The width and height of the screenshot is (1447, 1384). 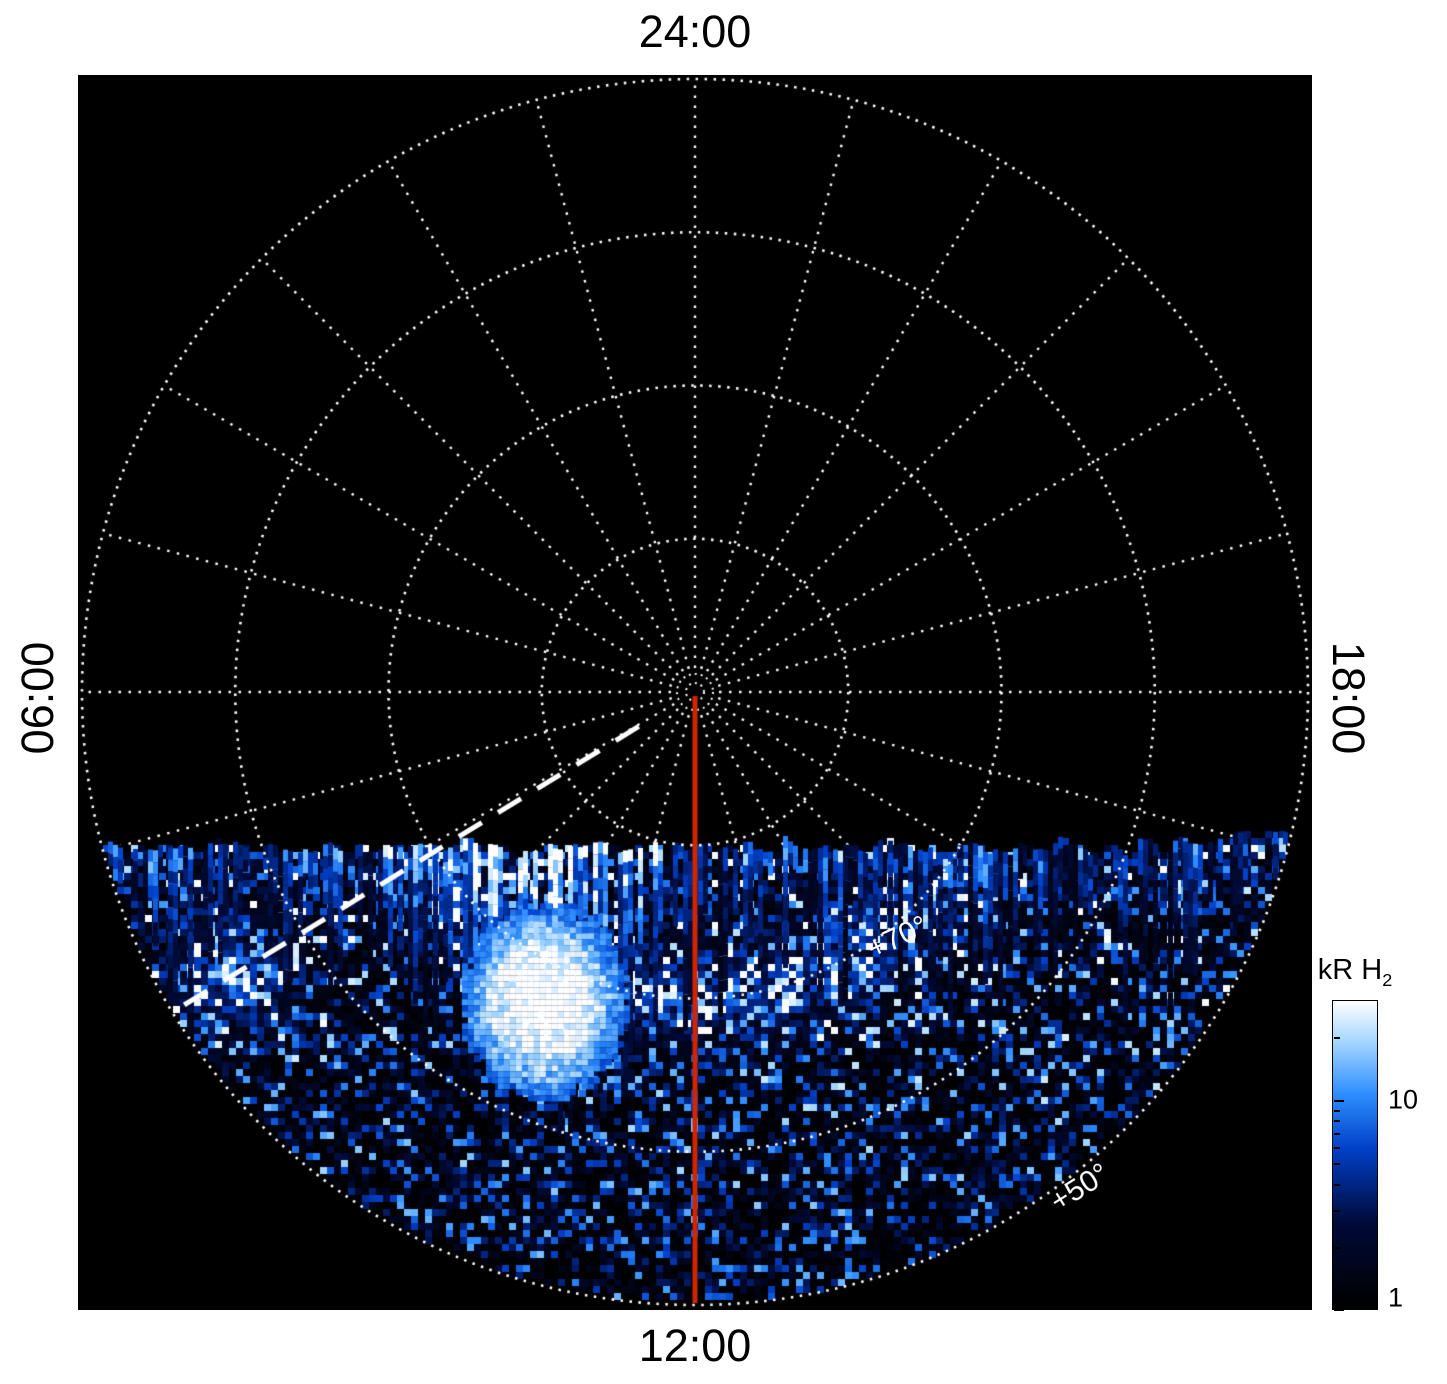 I want to click on colorbar: kR H2 10 1, so click(x=1368, y=1133).